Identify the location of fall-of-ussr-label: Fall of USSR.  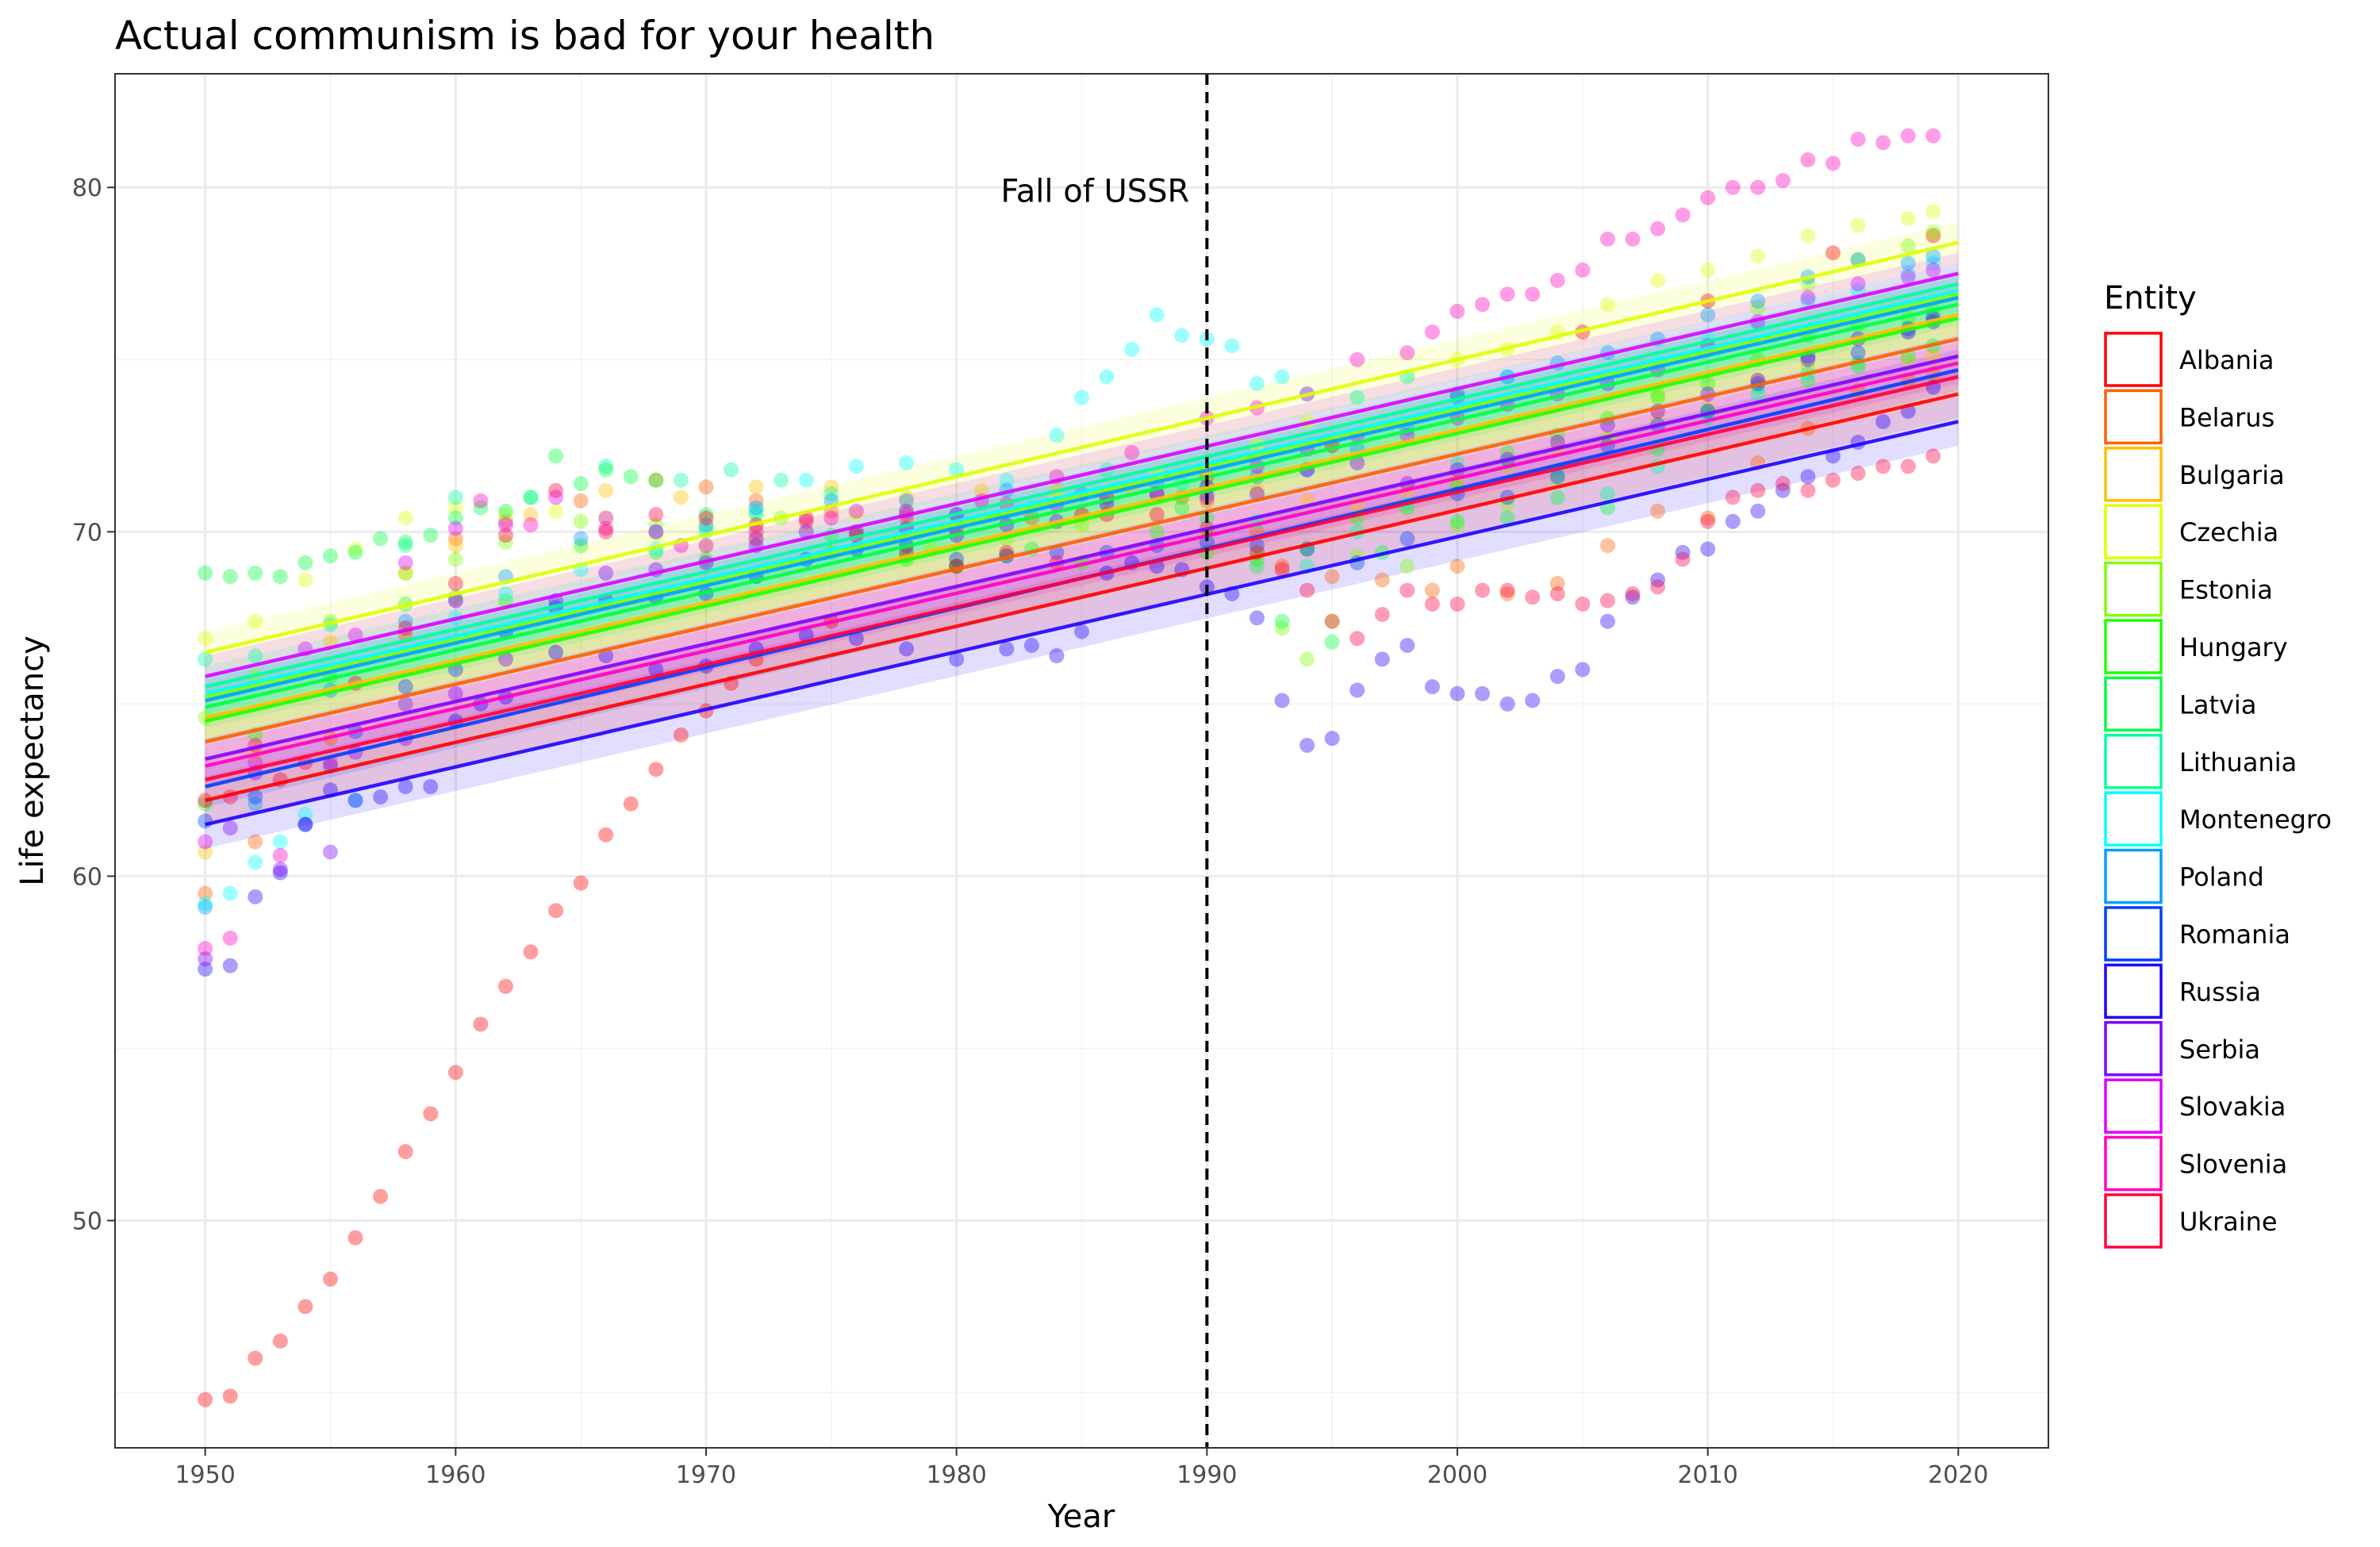
(1094, 192).